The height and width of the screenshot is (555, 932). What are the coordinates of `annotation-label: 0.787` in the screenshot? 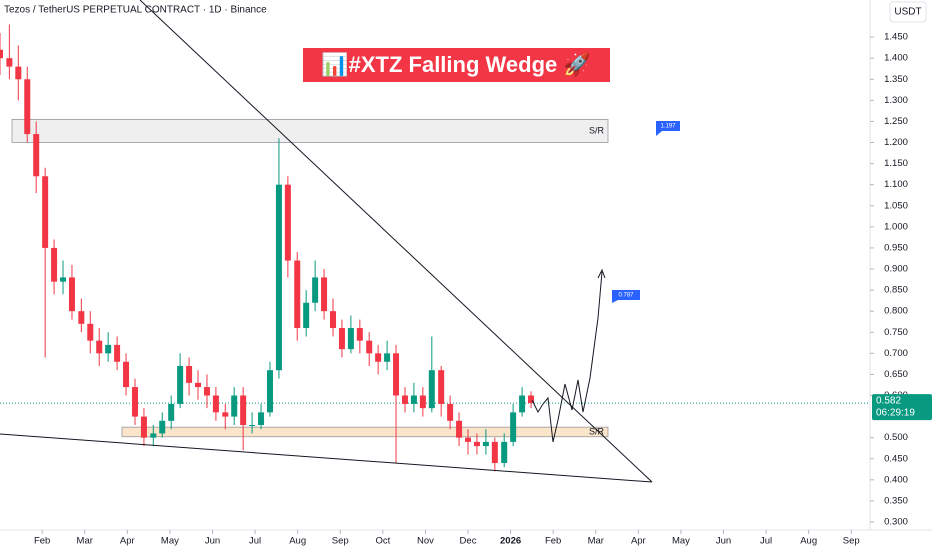 It's located at (626, 296).